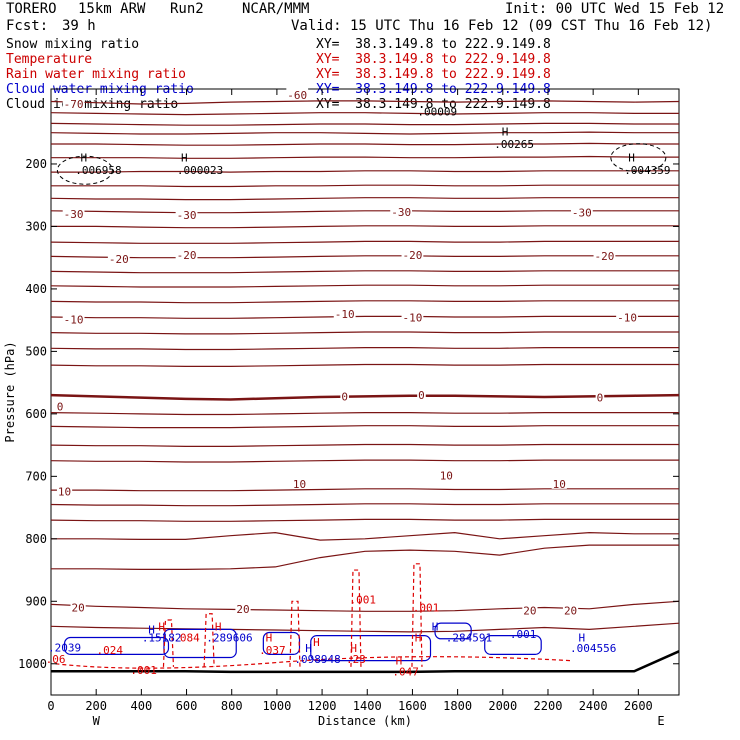  What do you see at coordinates (412, 706) in the screenshot?
I see `x-tick-label: 1600` at bounding box center [412, 706].